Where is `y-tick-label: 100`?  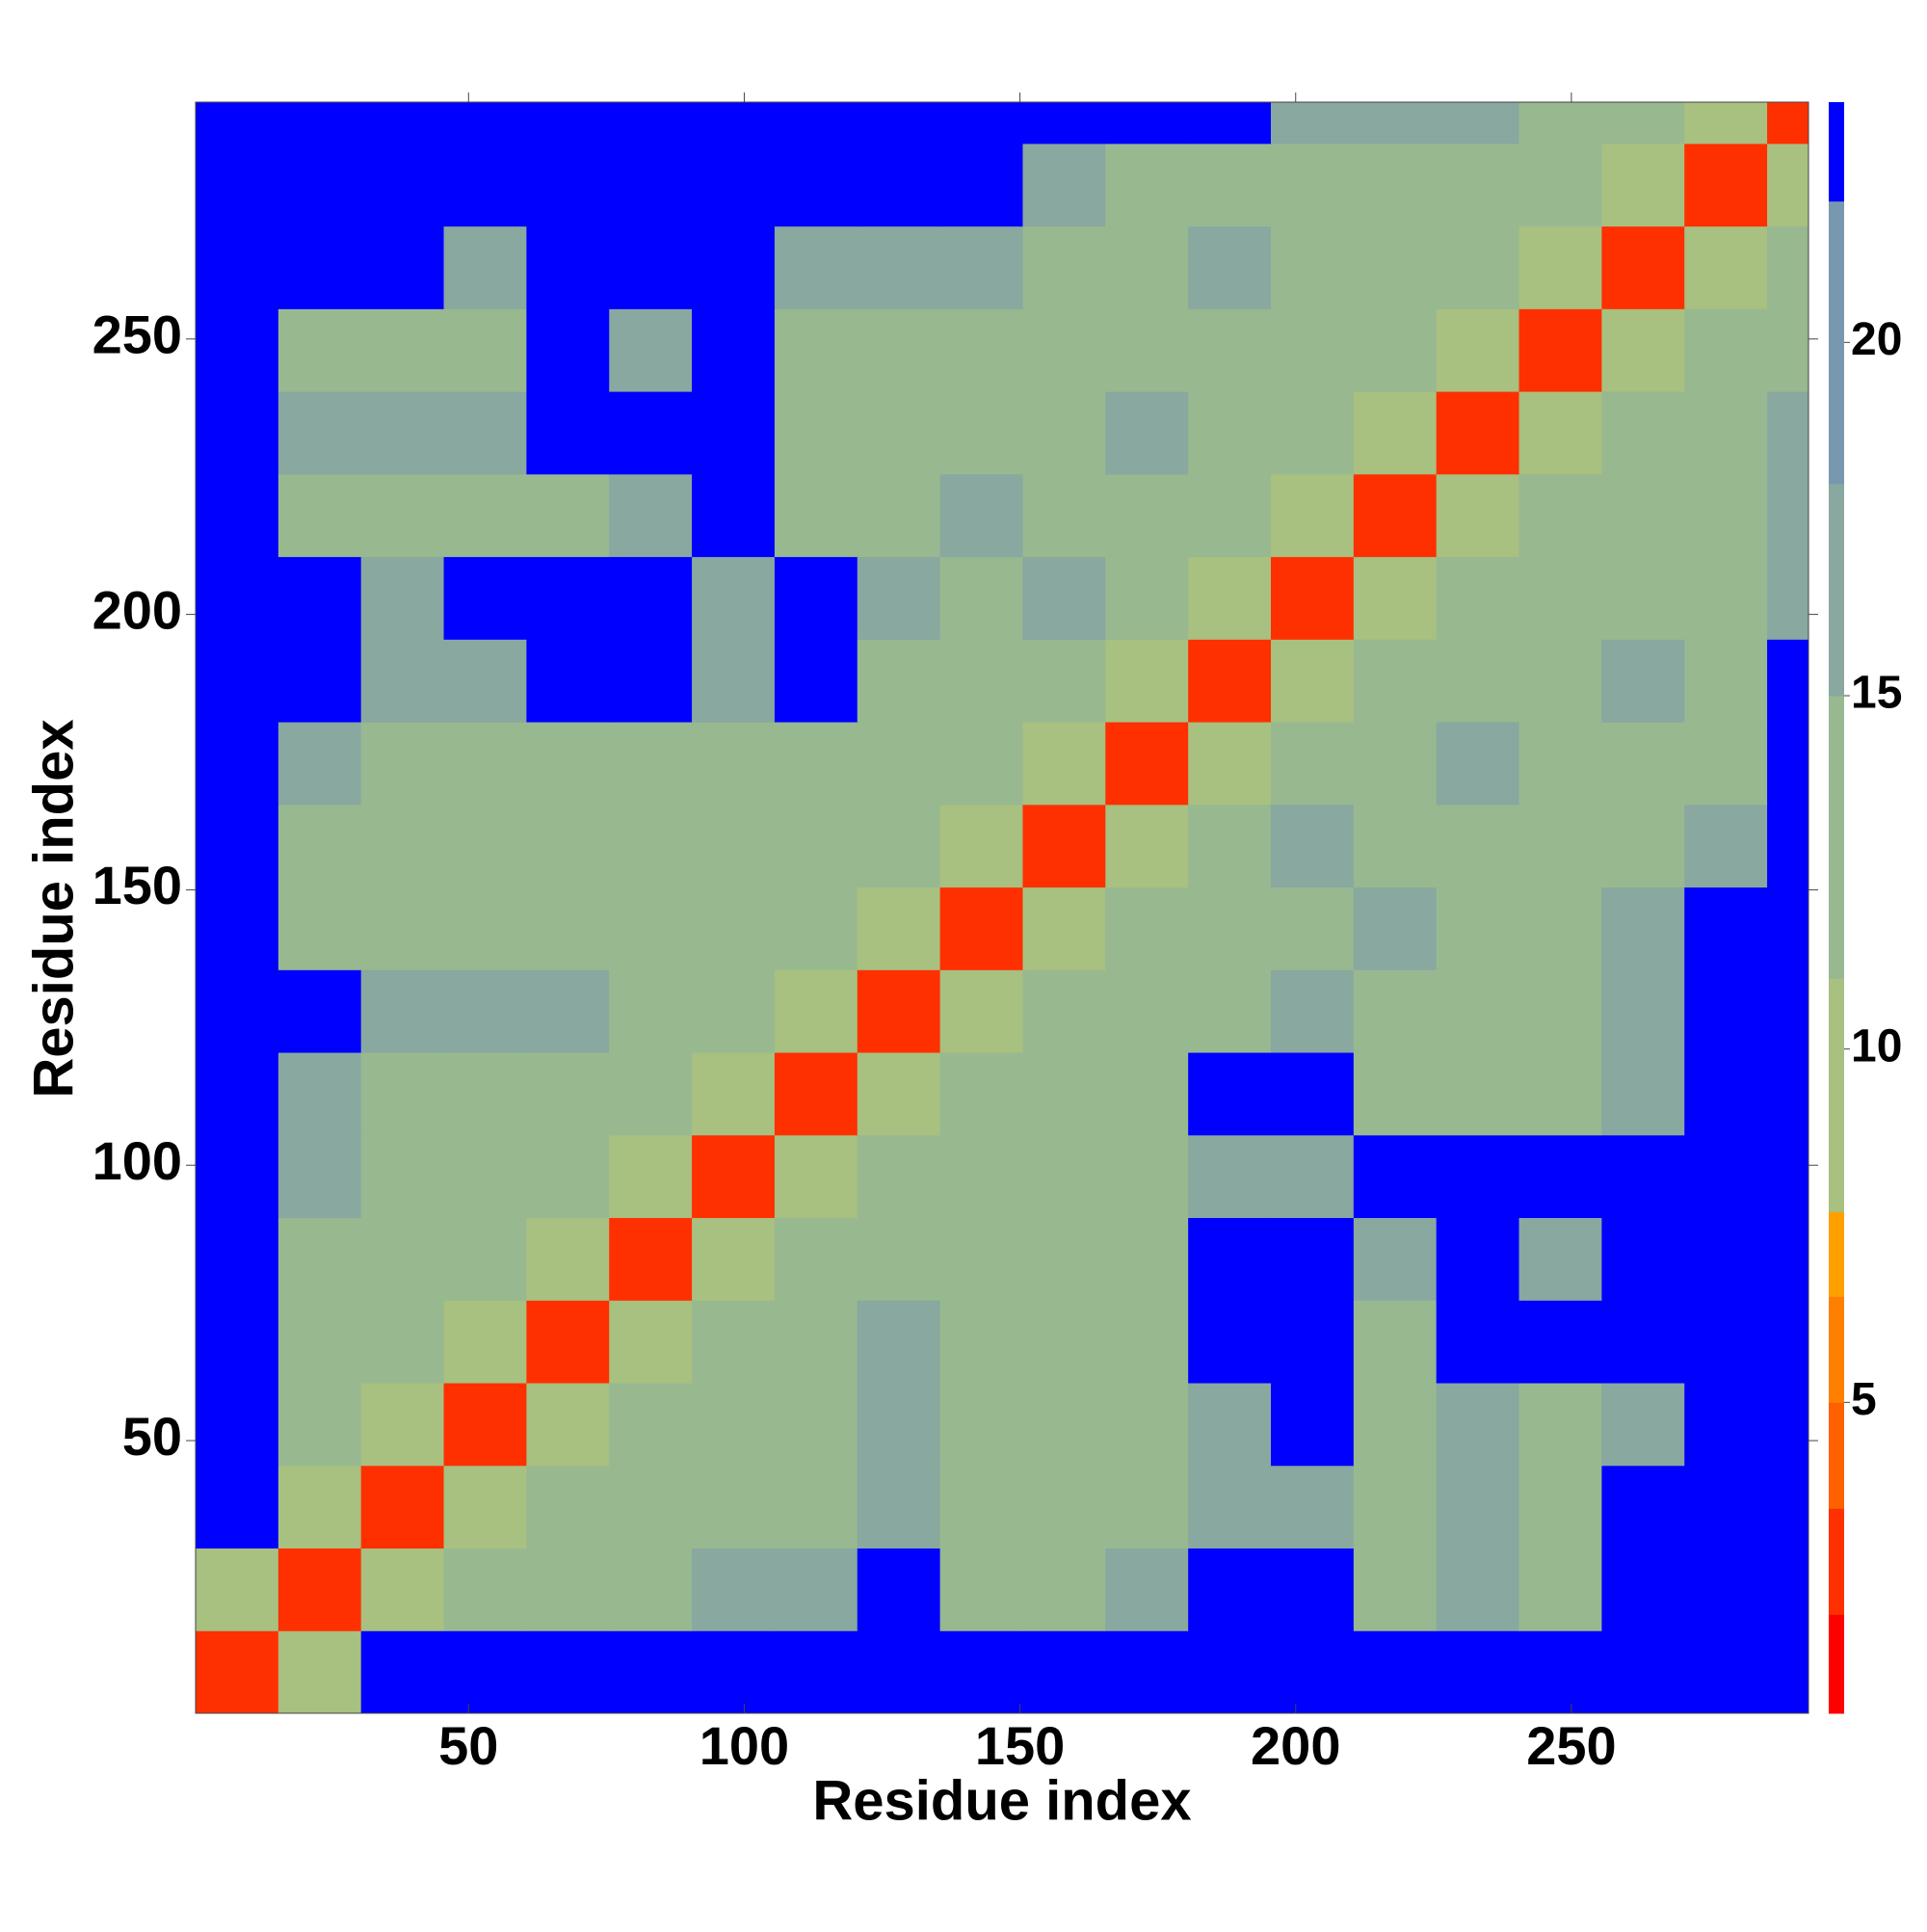
y-tick-label: 100 is located at coordinates (137, 1160).